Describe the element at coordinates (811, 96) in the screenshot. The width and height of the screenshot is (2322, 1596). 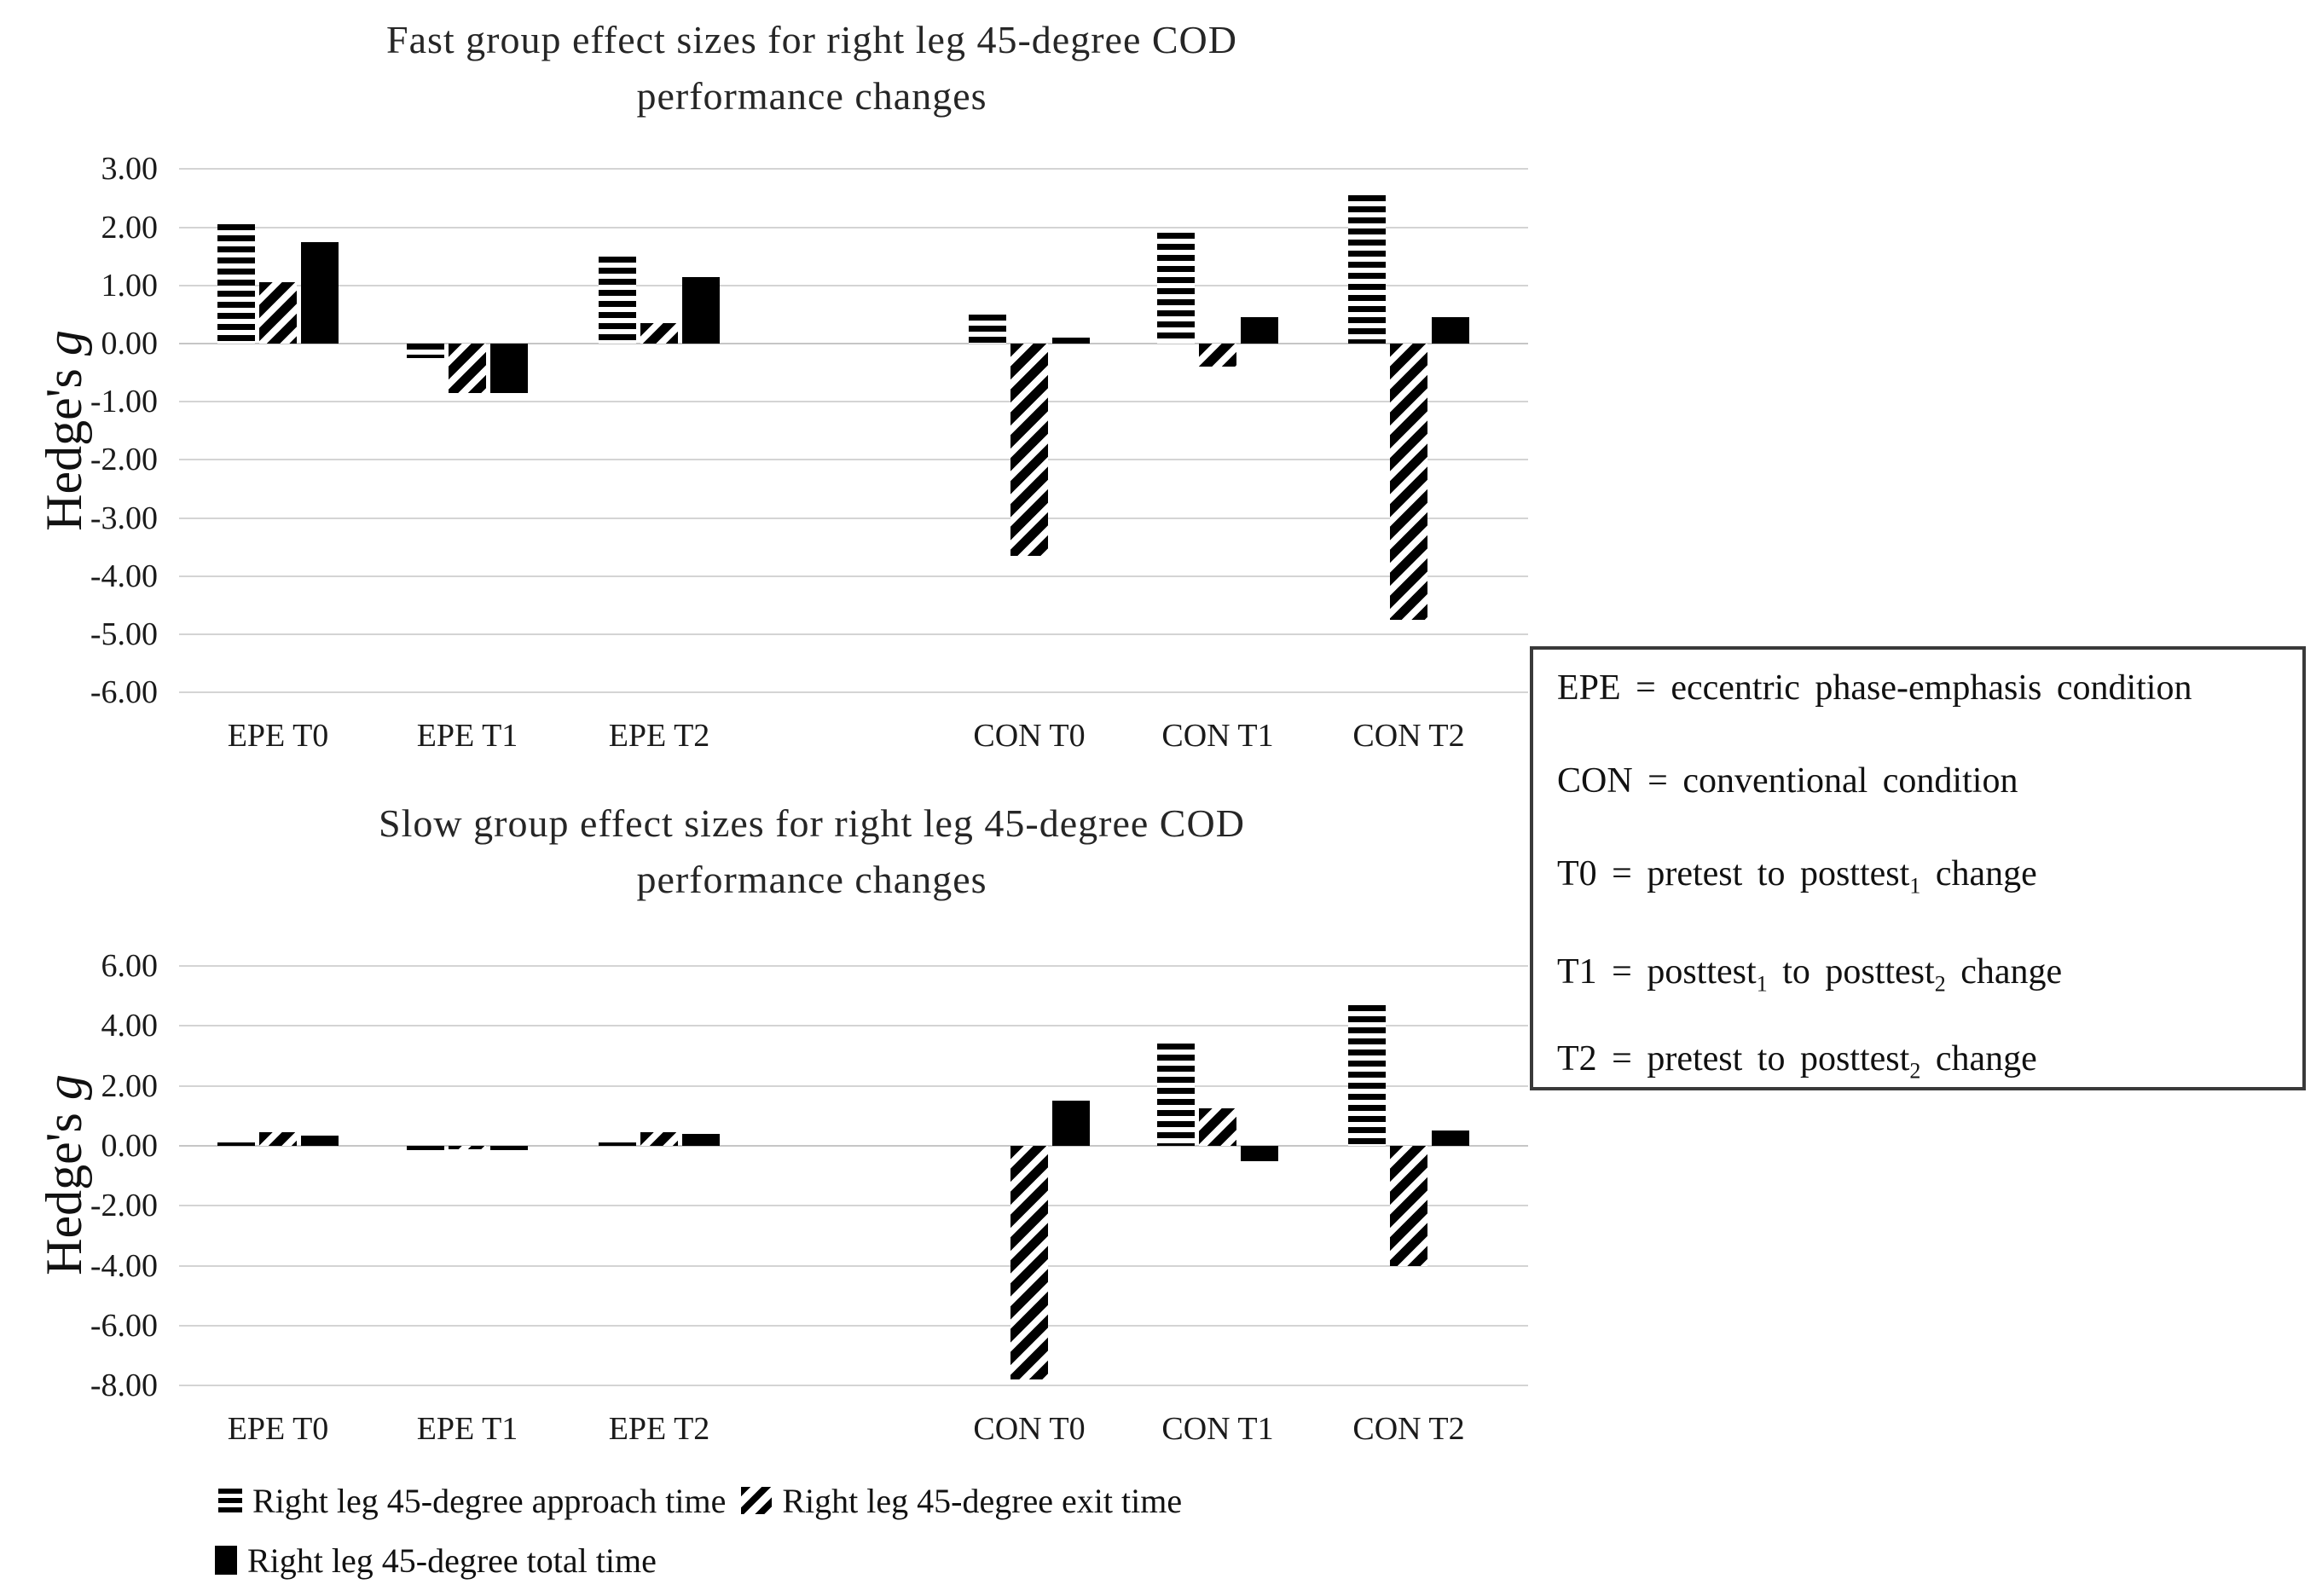
I see `fast-group-chart-title-line-2: performance changes` at that location.